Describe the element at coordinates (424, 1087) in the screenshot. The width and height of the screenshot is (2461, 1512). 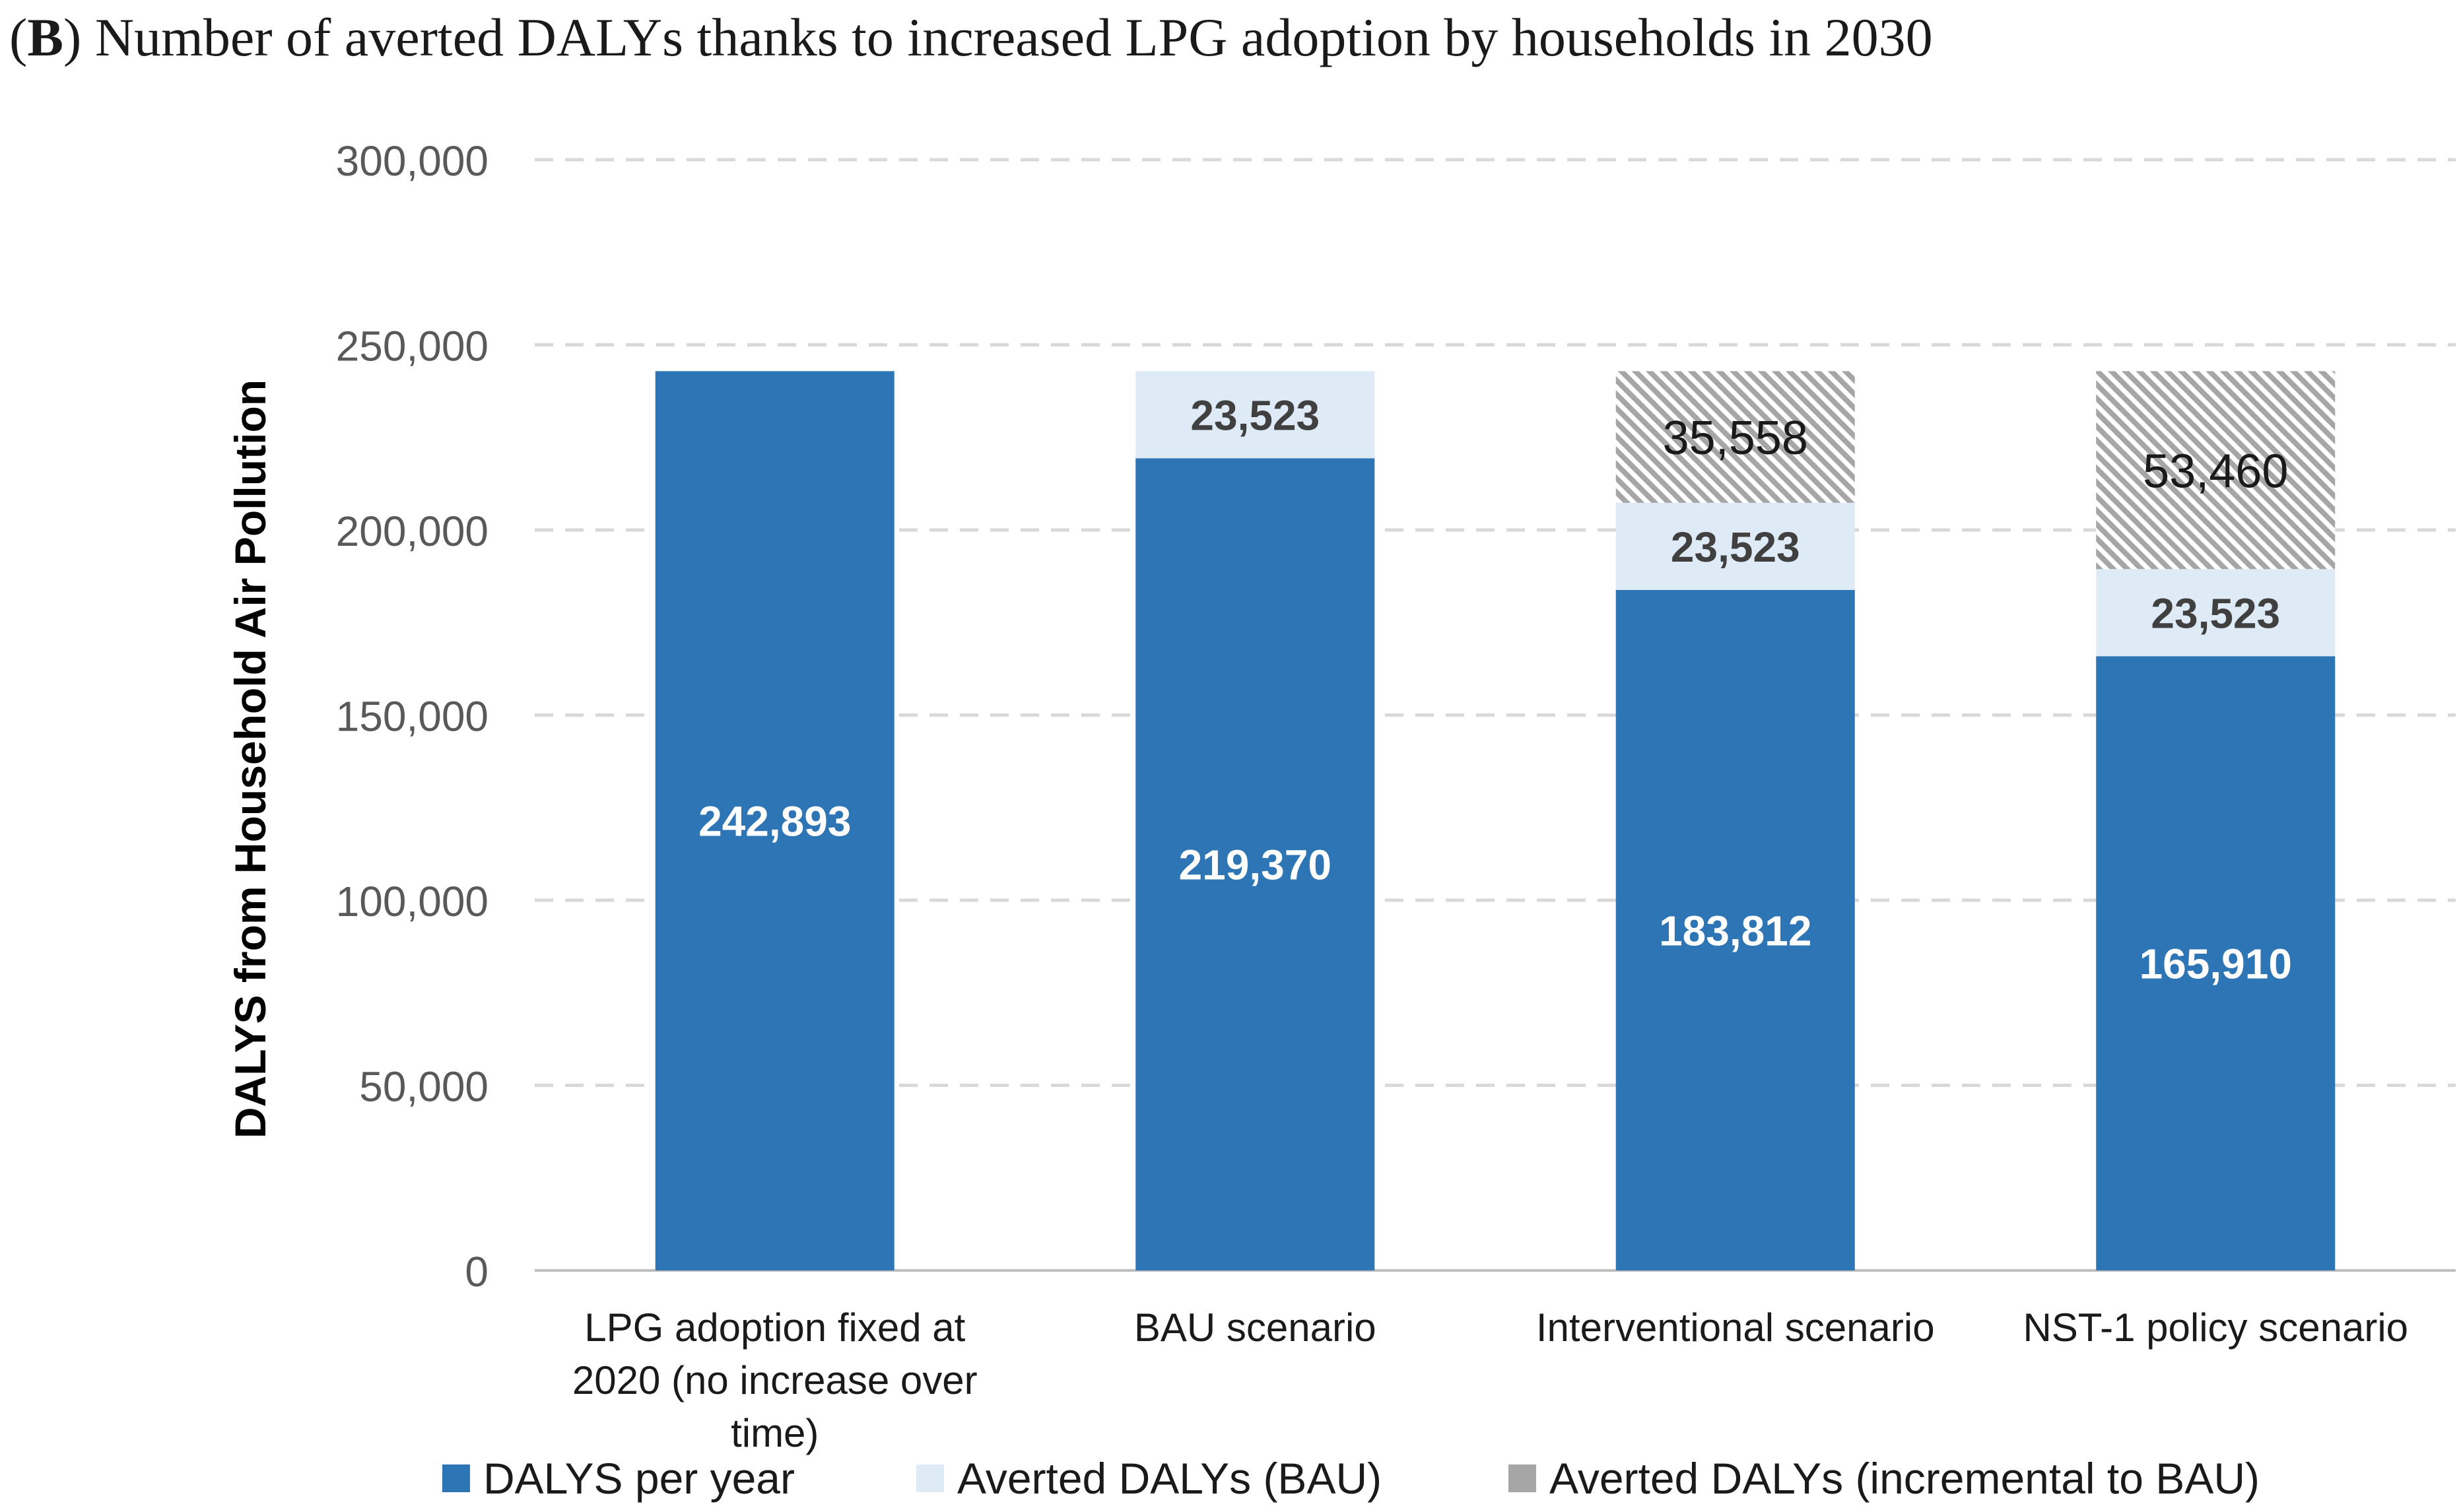
I see `y-tick-label: 50,000` at that location.